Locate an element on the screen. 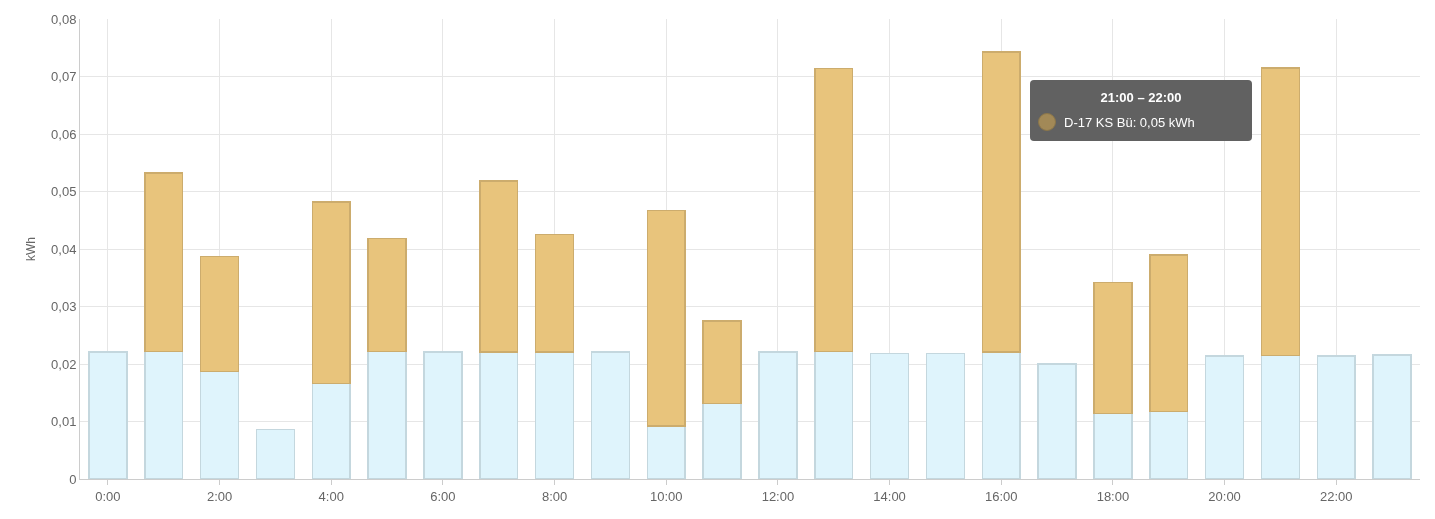 The image size is (1435, 519). x-tick-label: 8:00 is located at coordinates (554, 496).